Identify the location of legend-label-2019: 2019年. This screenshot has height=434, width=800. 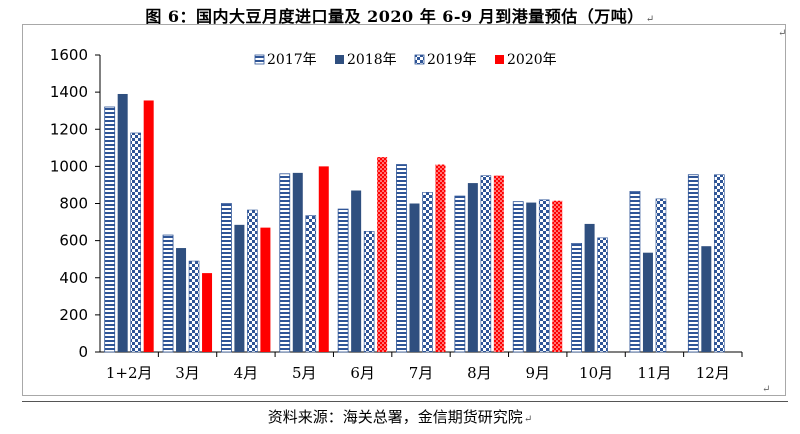
(452, 60).